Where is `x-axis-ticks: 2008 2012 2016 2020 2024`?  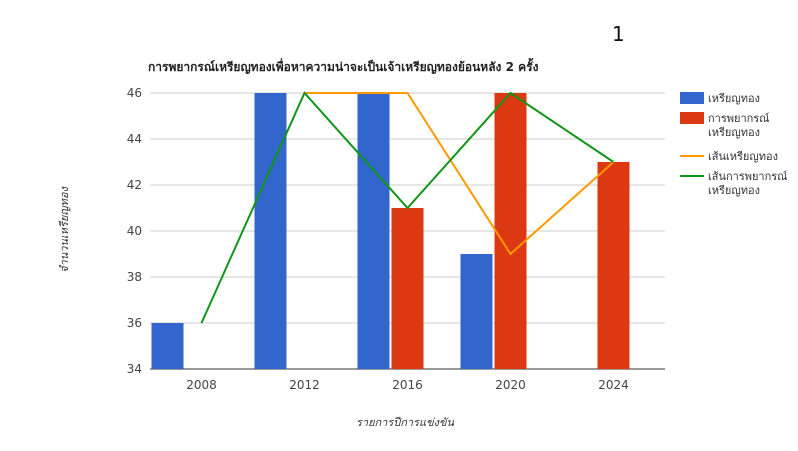
x-axis-ticks: 2008 2012 2016 2020 2024 is located at coordinates (407, 385).